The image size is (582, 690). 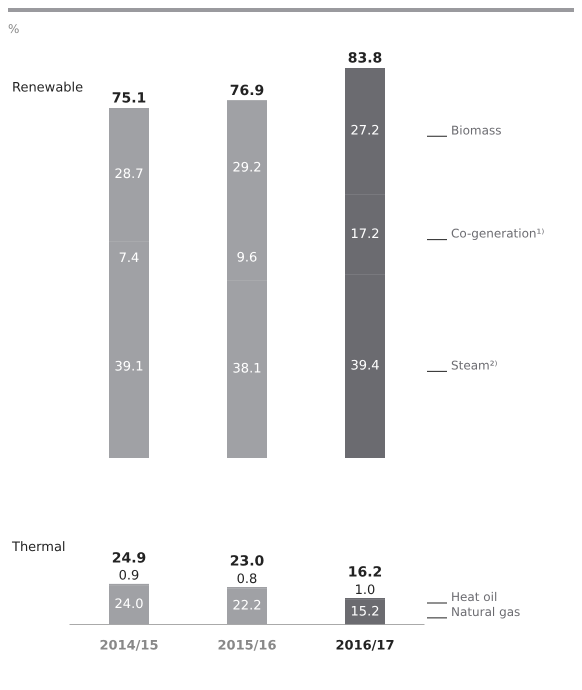 What do you see at coordinates (247, 579) in the screenshot?
I see `data-label: 0.8` at bounding box center [247, 579].